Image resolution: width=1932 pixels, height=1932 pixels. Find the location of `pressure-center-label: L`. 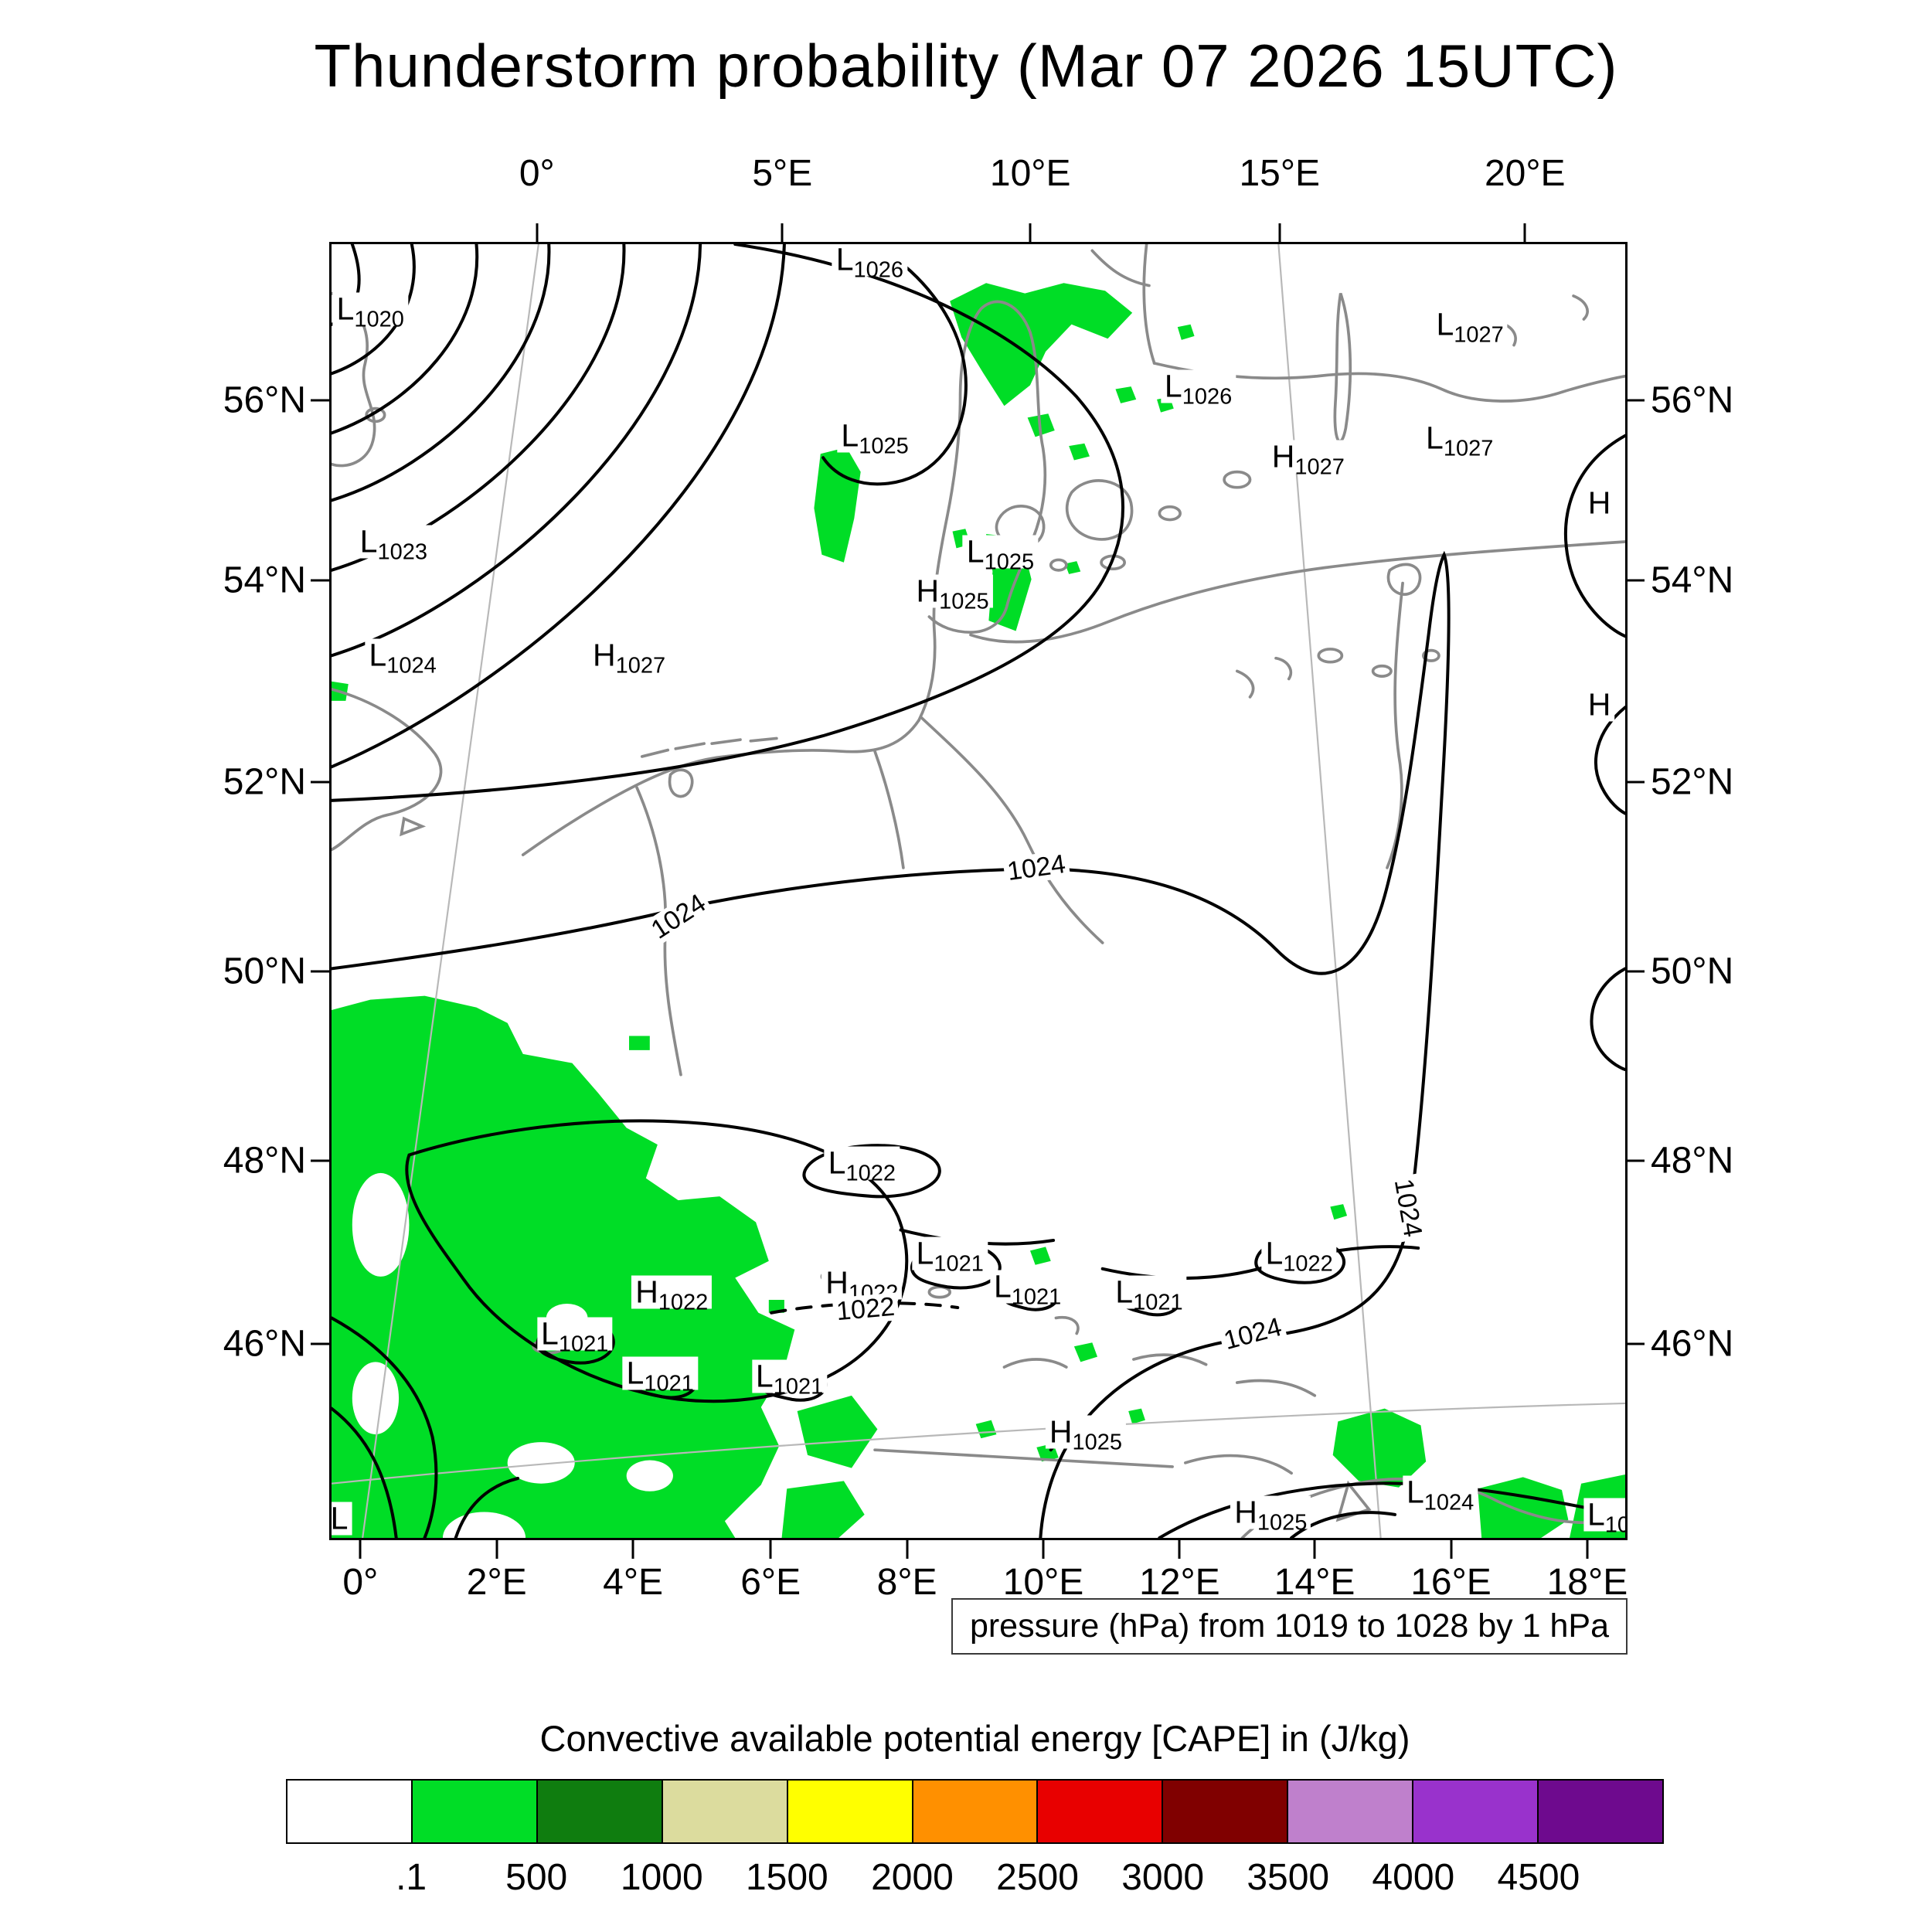

pressure-center-label: L is located at coordinates (342, 1519).